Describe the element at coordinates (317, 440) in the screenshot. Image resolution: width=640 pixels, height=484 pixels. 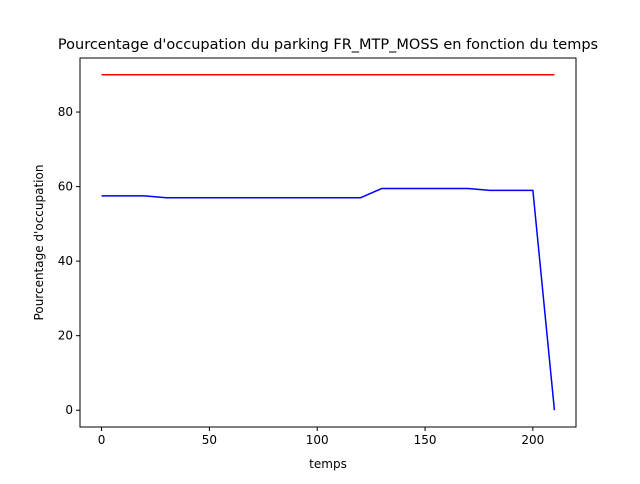
I see `x-tick-label: 100` at that location.